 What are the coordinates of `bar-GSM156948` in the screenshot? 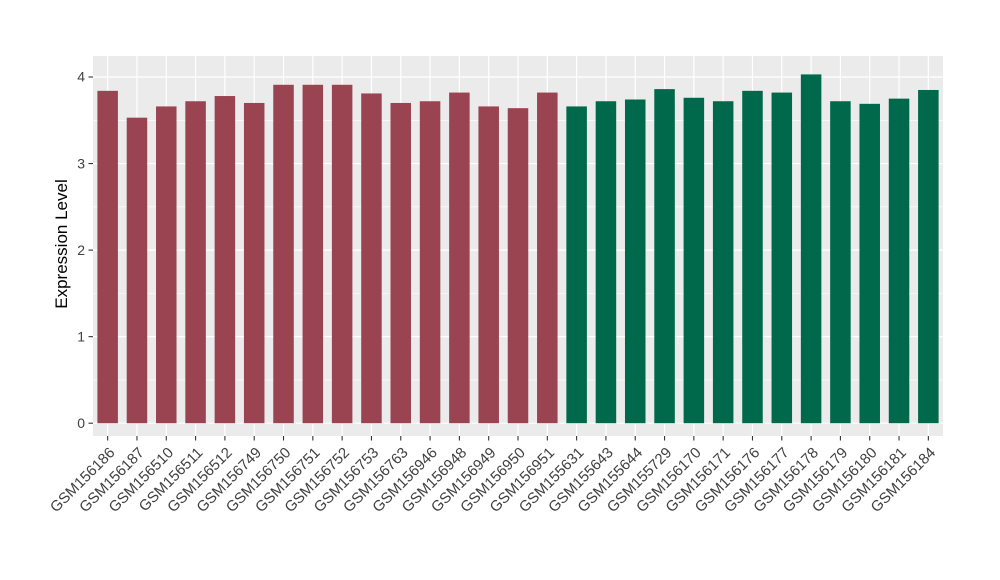 It's located at (459, 258).